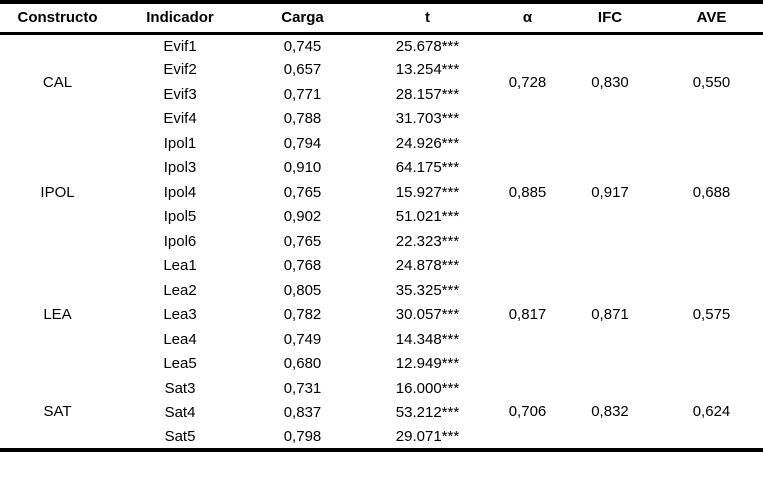 This screenshot has height=484, width=763. What do you see at coordinates (180, 388) in the screenshot?
I see `indicador-cell: Sat3` at bounding box center [180, 388].